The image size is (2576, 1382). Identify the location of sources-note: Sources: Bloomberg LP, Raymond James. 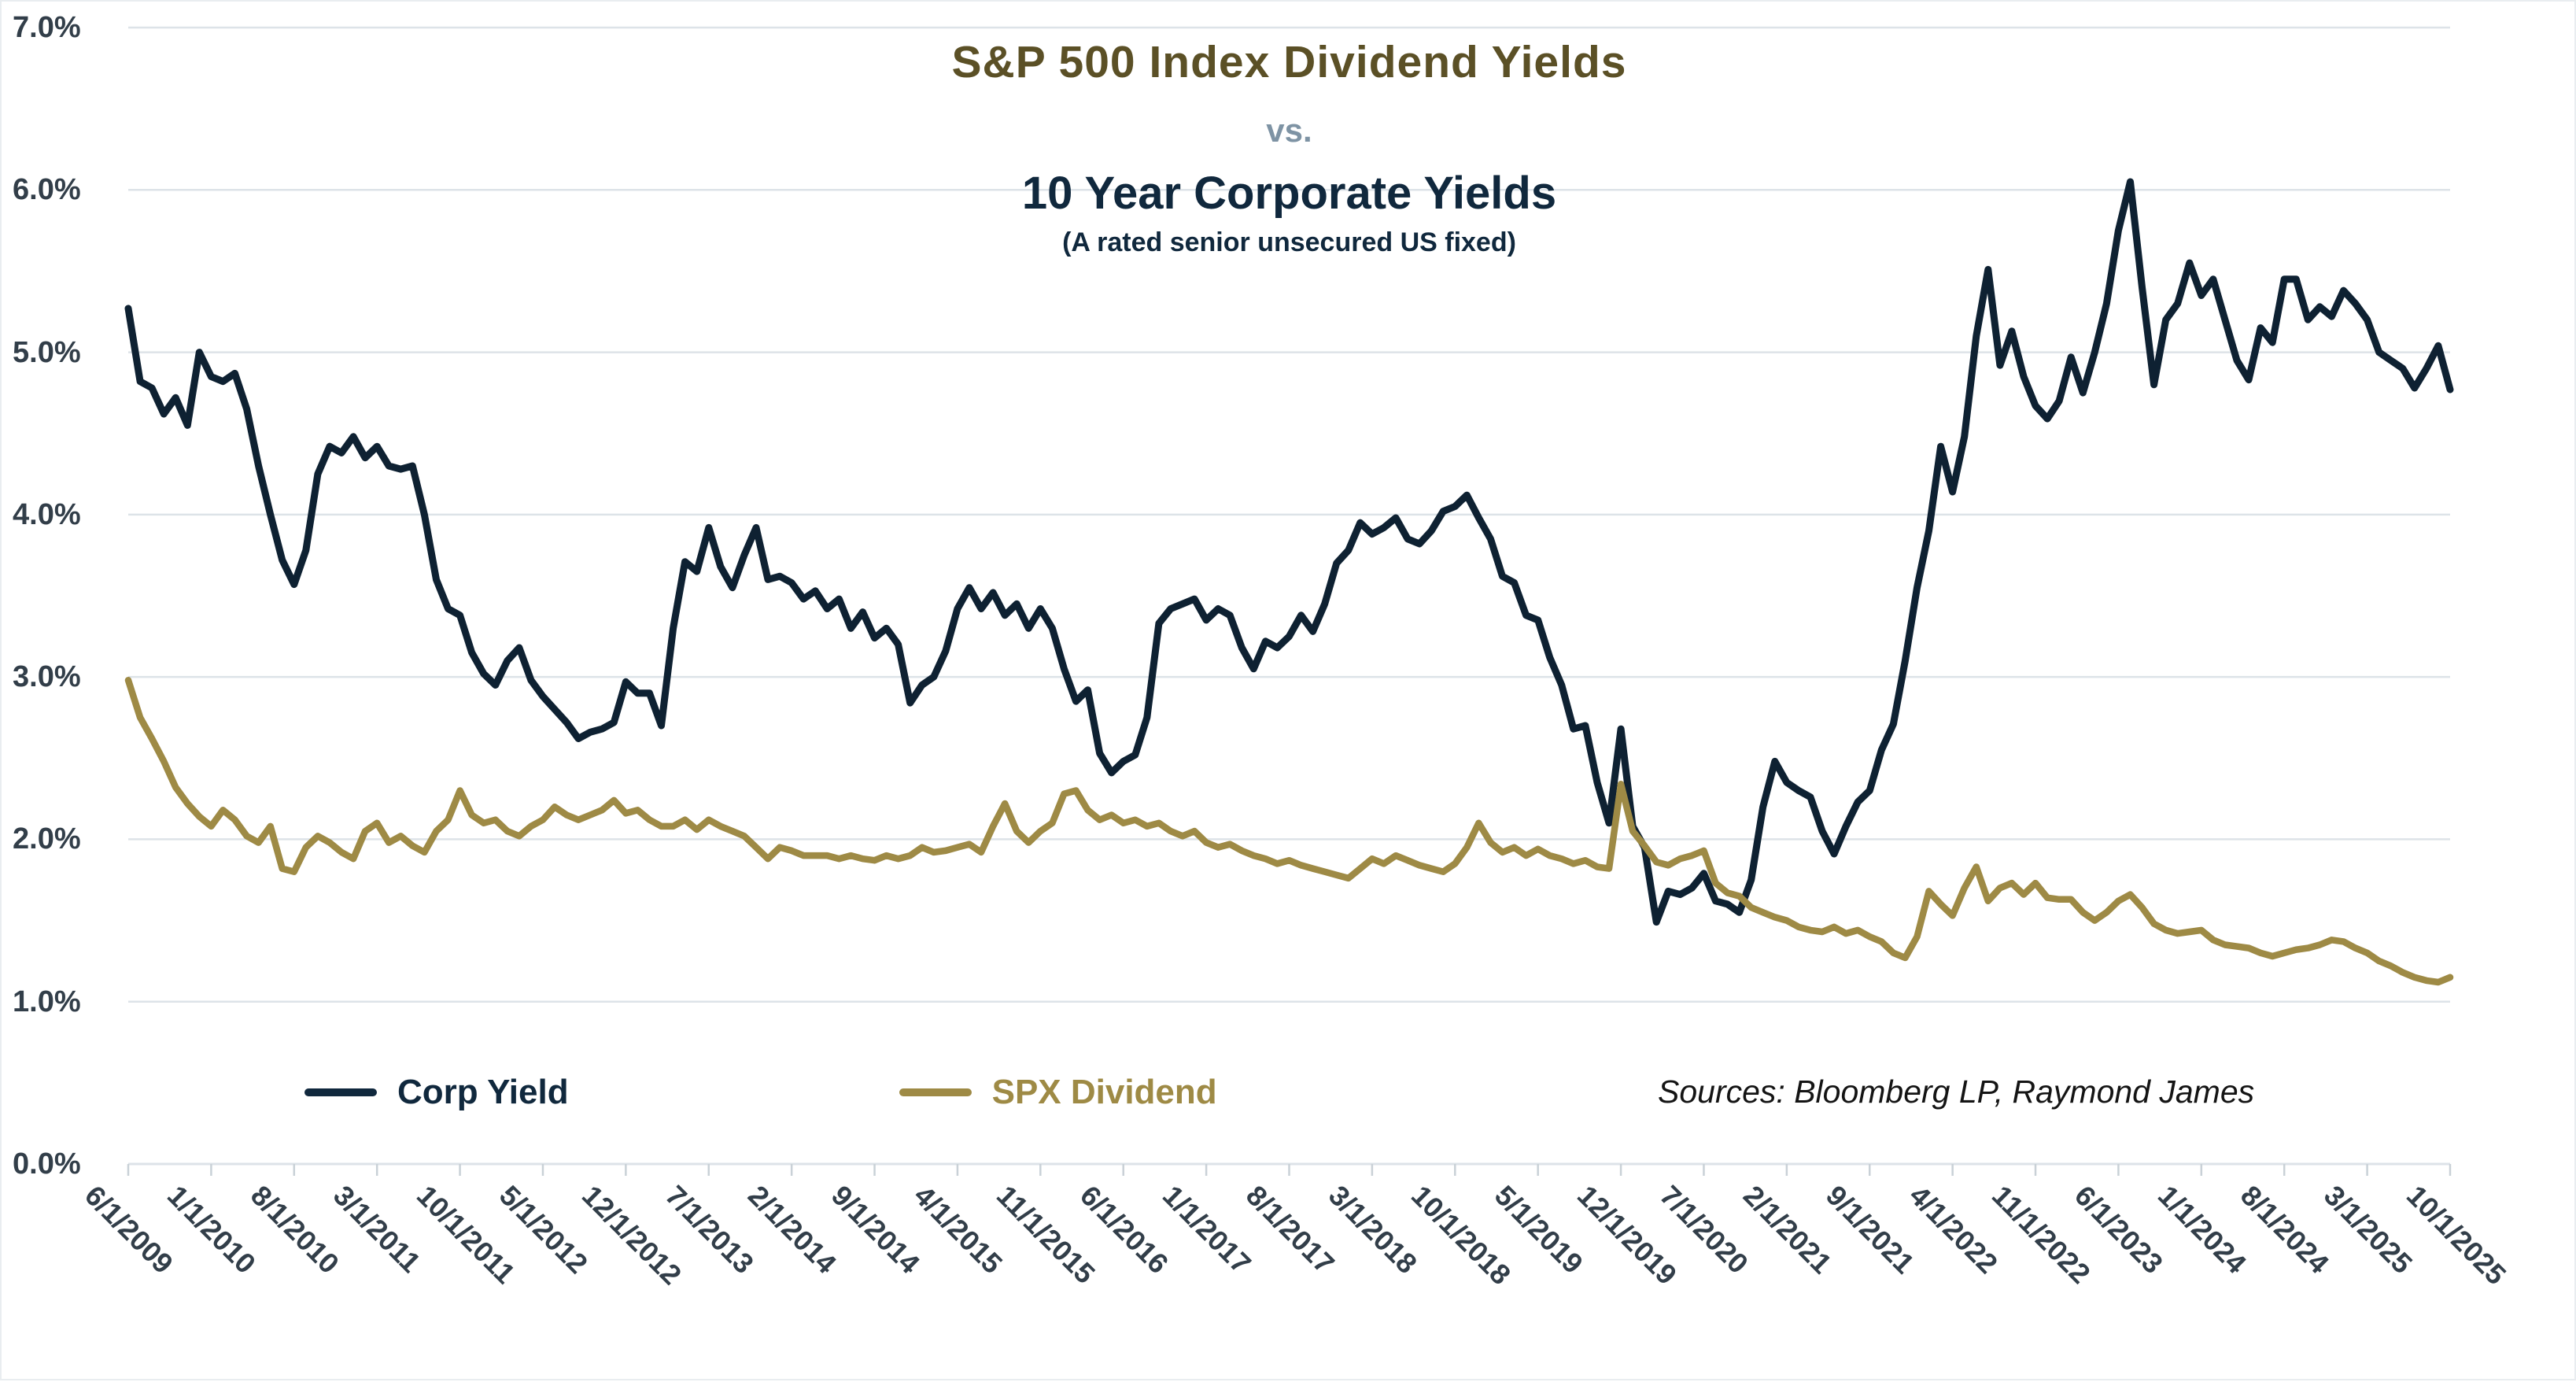
(1957, 1091).